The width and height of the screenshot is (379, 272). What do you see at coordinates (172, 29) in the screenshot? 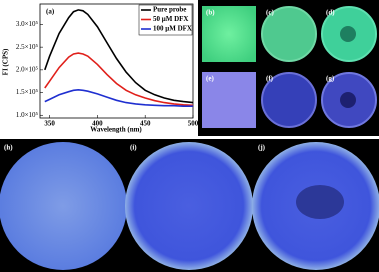
I see `legend-label: 100 μM DFX` at bounding box center [172, 29].